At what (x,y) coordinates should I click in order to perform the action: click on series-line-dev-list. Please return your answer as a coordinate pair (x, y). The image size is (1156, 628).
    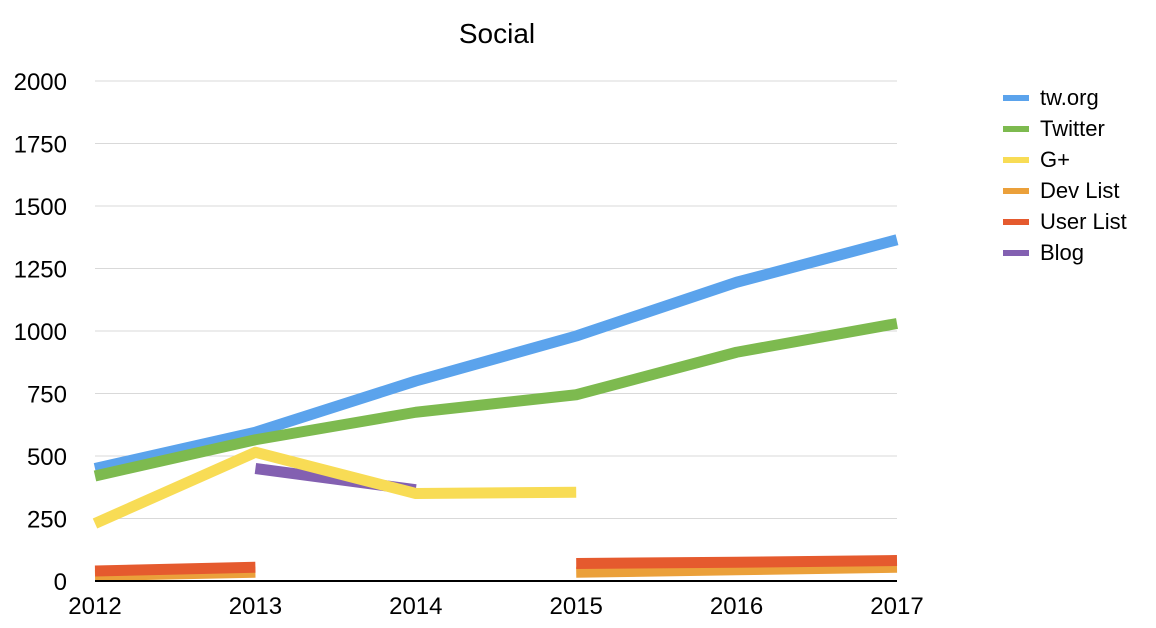
    Looking at the image, I should click on (737, 569).